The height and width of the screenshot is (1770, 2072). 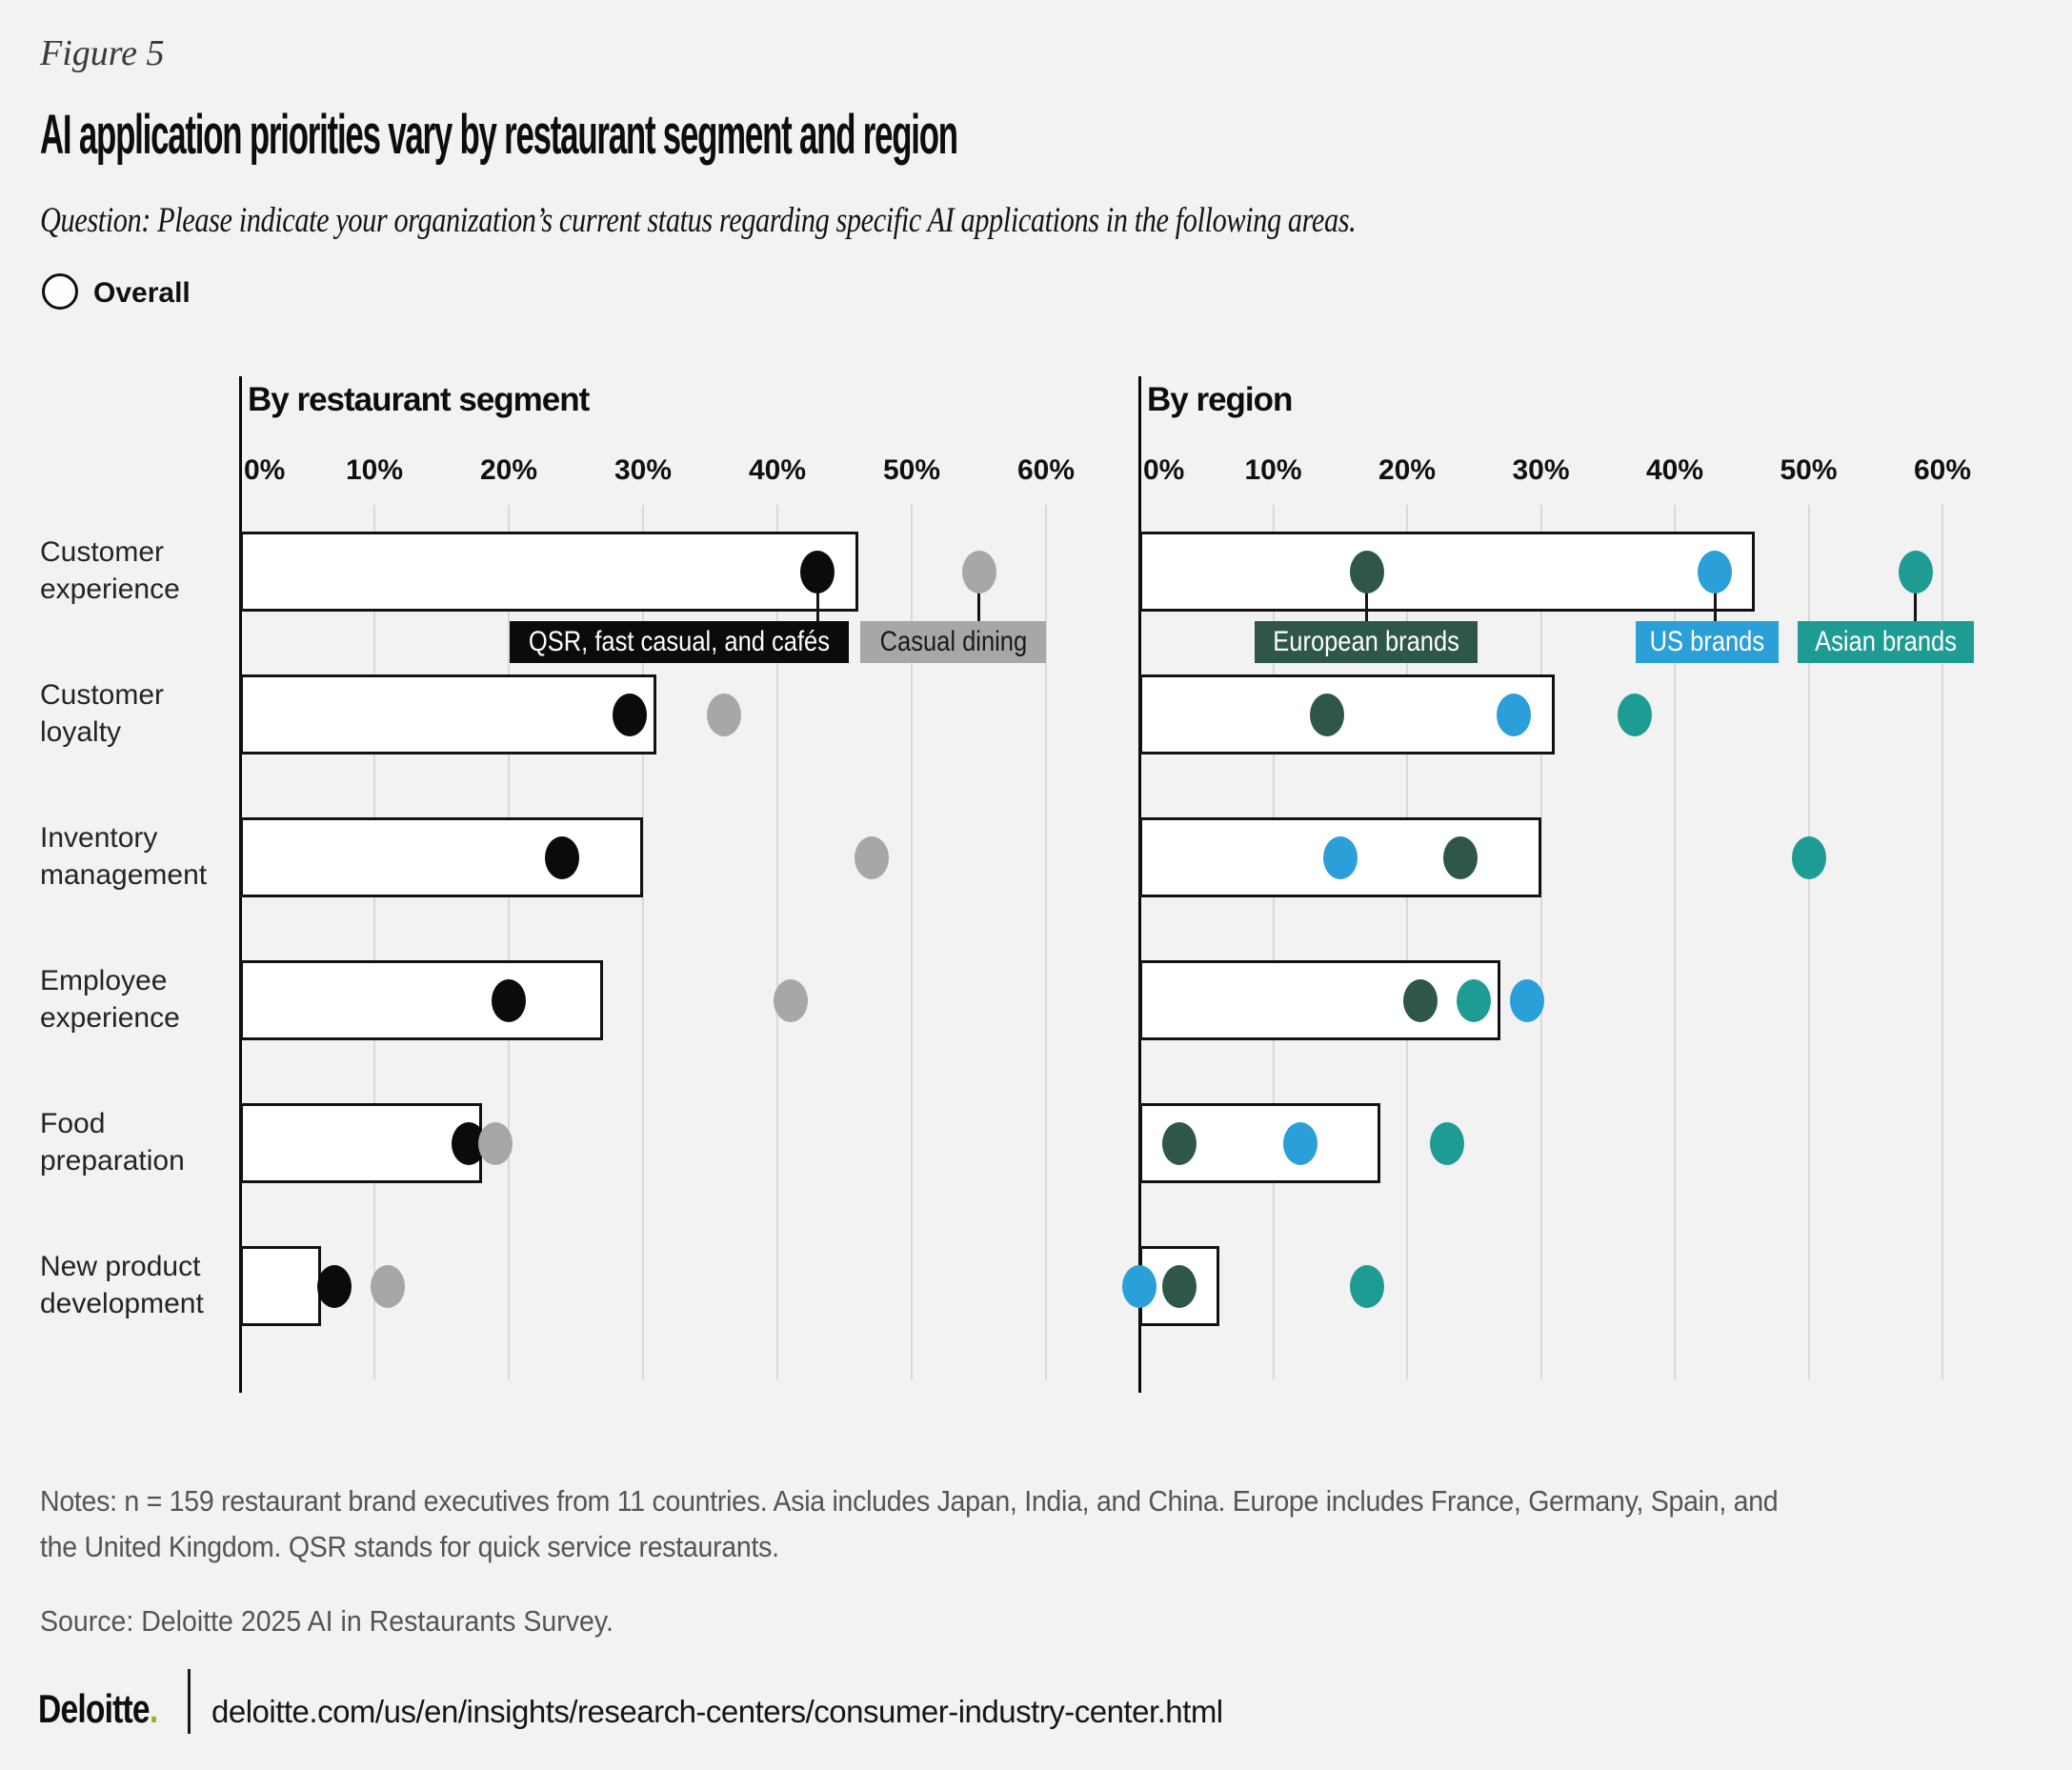 I want to click on category-label-customer-loyalty: Customer loyalty, so click(x=102, y=713).